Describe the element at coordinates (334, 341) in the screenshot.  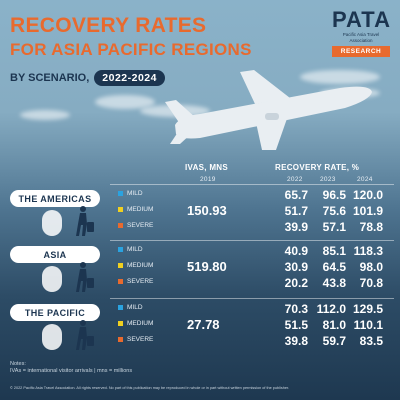
I see `recovery-rate-value: 59.7` at that location.